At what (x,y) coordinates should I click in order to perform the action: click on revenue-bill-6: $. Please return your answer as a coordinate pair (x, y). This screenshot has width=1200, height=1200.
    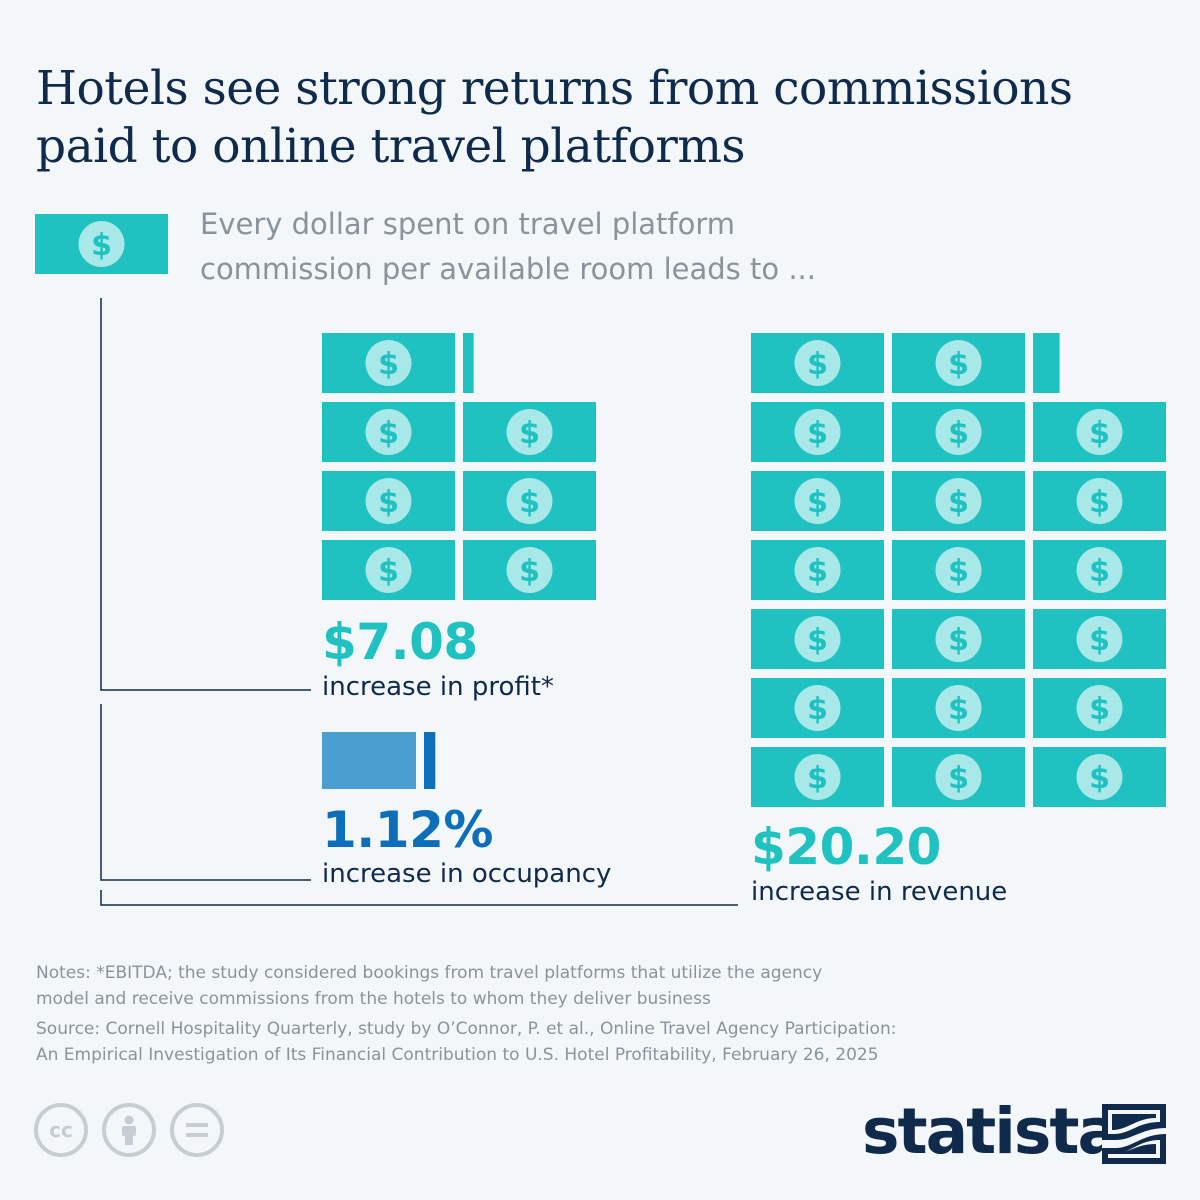
    Looking at the image, I should click on (817, 639).